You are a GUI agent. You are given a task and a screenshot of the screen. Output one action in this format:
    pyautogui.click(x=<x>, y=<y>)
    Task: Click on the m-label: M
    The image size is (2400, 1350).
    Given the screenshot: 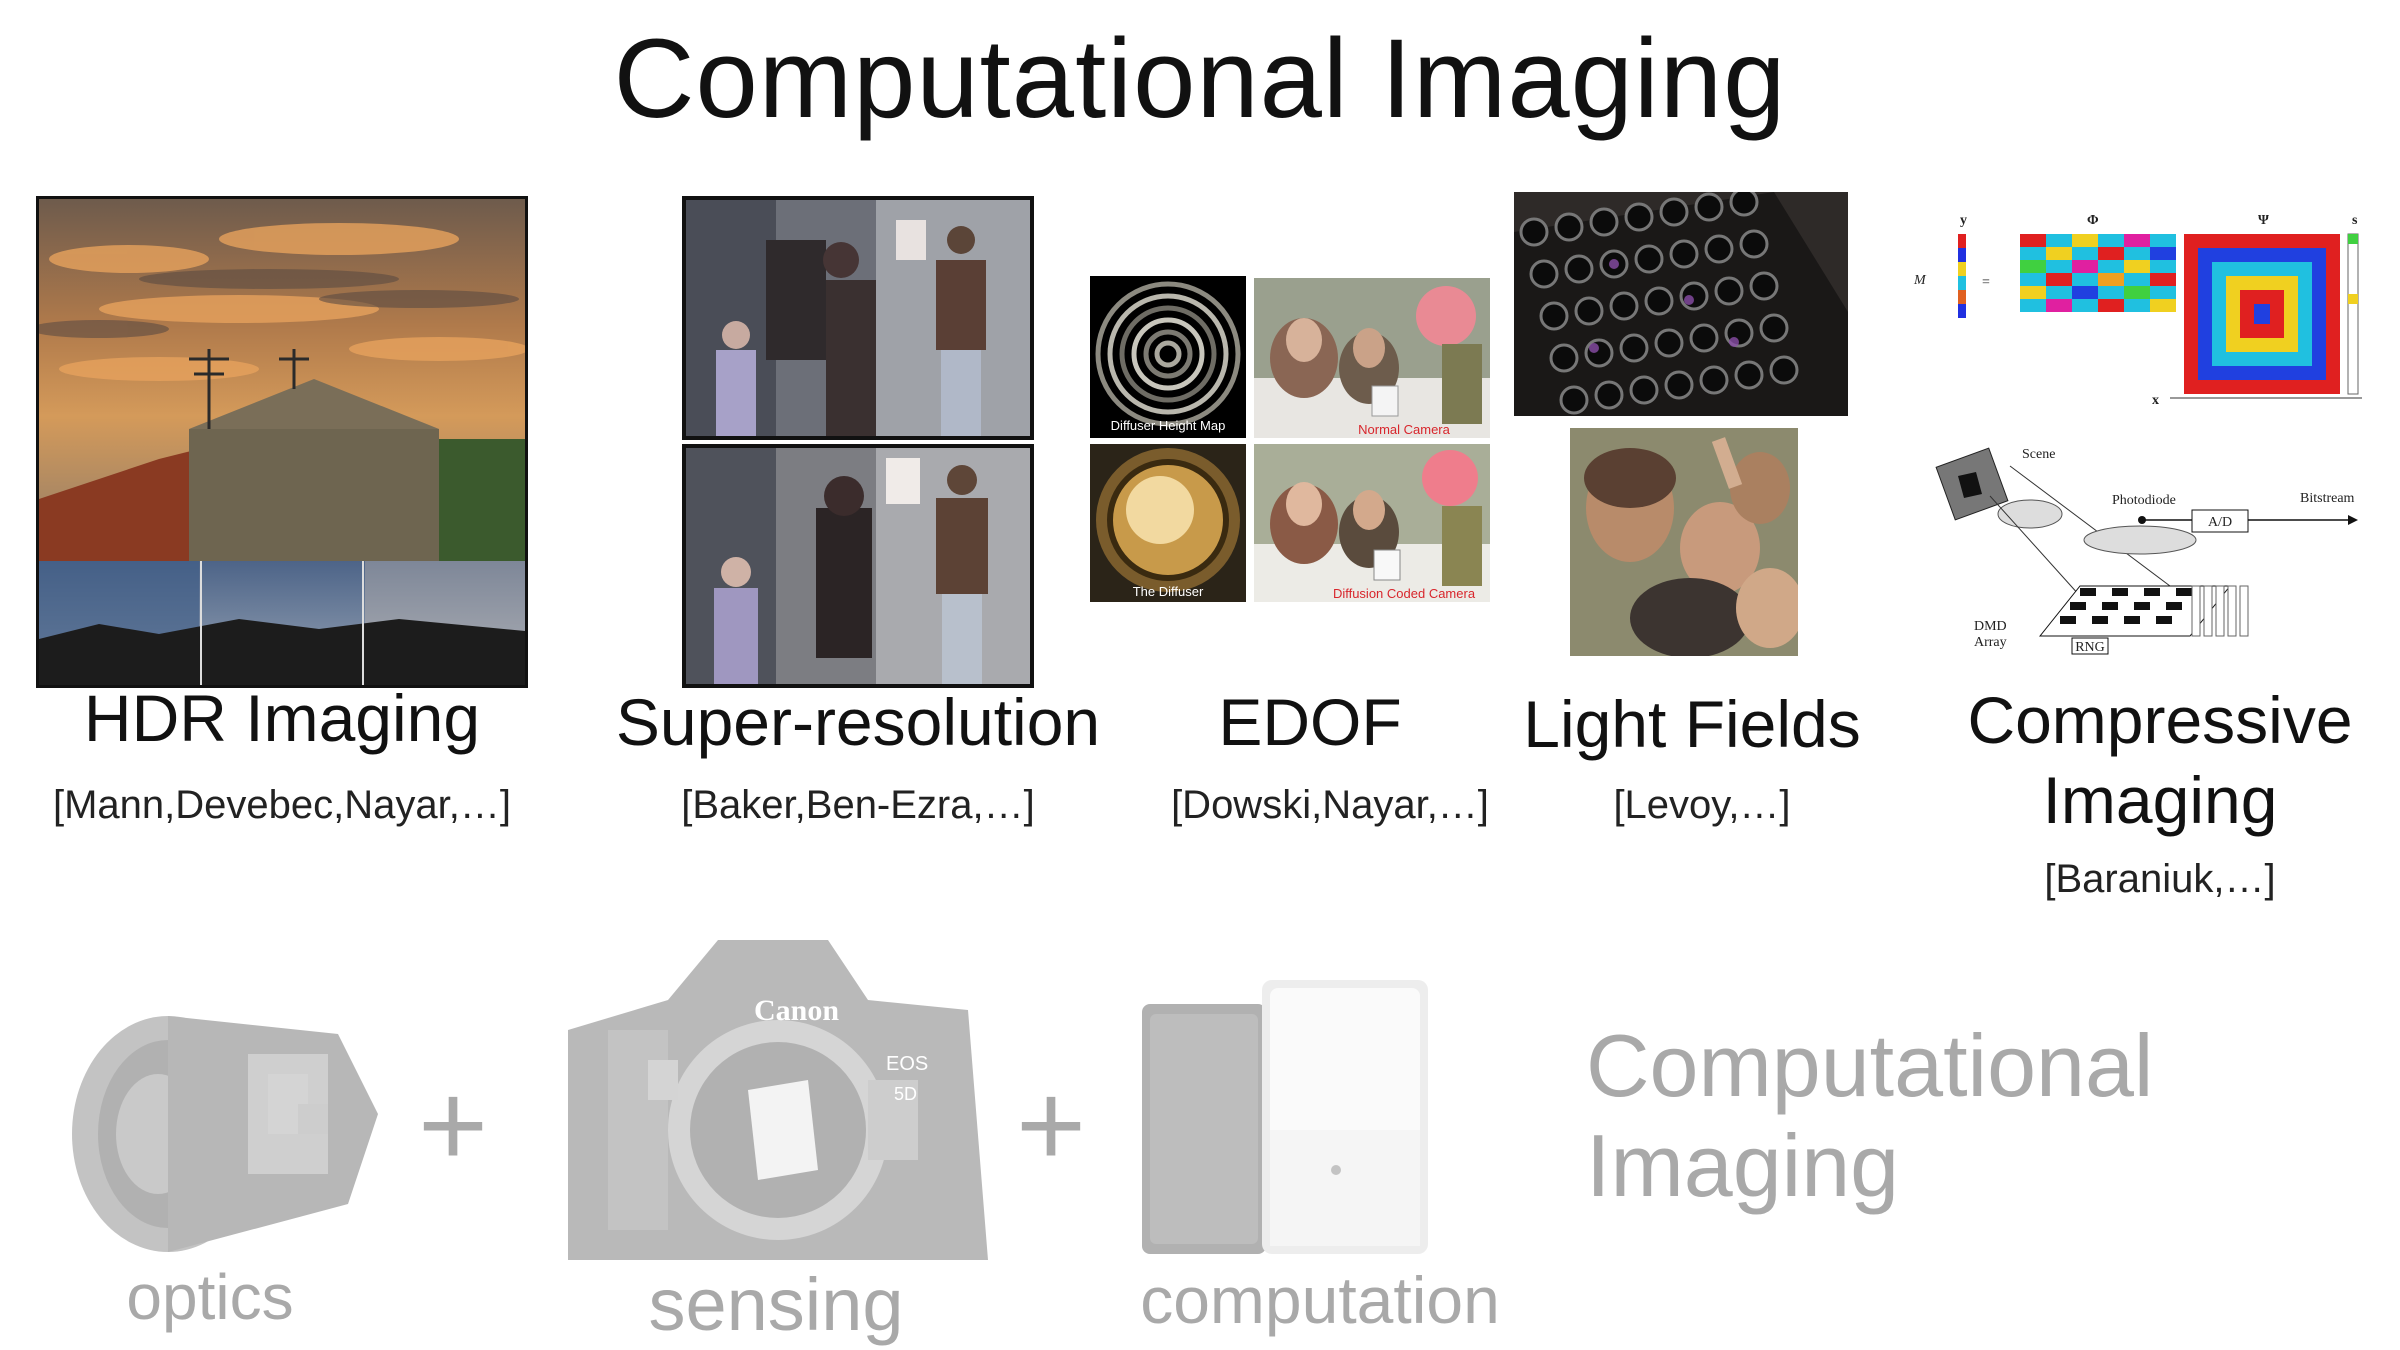 What is the action you would take?
    pyautogui.click(x=1920, y=280)
    